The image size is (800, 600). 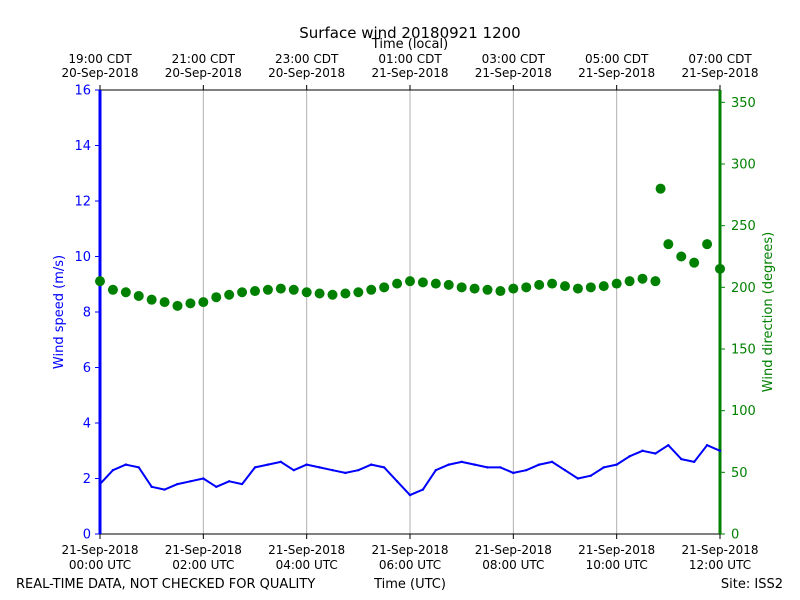 I want to click on top-tick-time: 07:00 CDT, so click(x=720, y=59).